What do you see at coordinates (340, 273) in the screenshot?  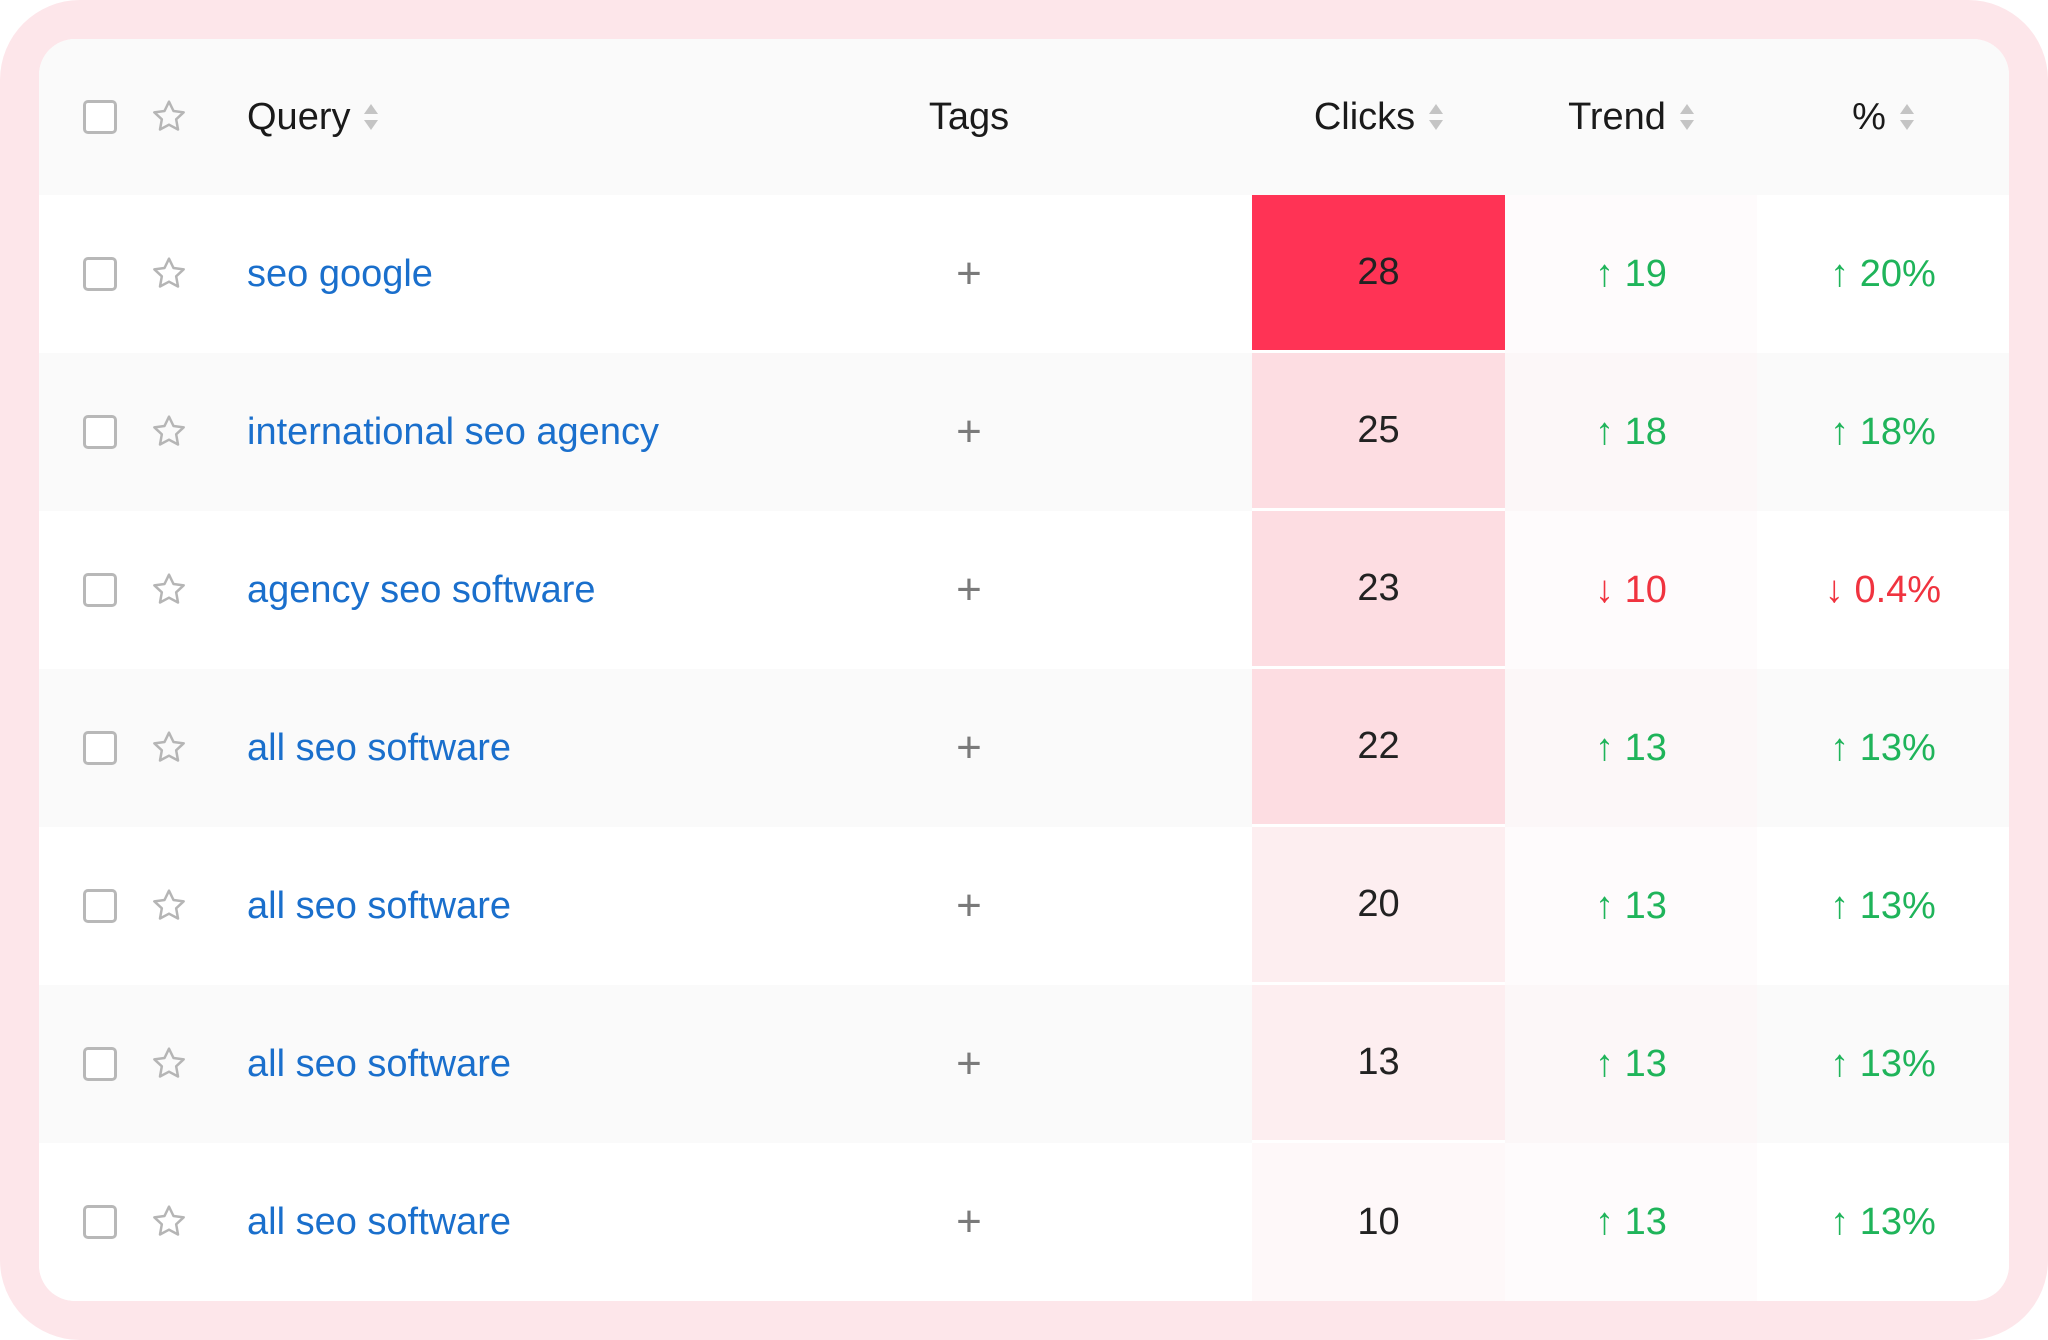 I see `query-link: seo google` at bounding box center [340, 273].